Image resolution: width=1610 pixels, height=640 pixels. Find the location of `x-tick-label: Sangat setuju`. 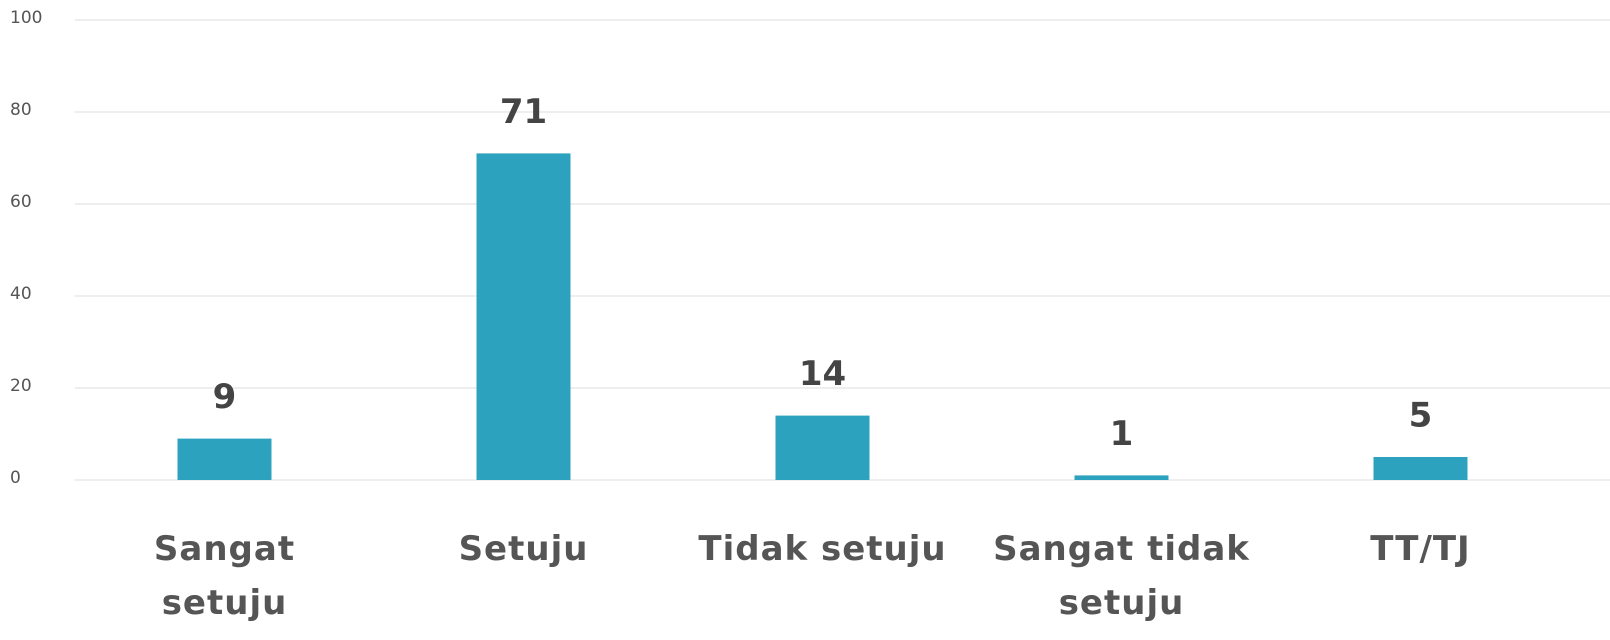

x-tick-label: Sangat setuju is located at coordinates (224, 576).